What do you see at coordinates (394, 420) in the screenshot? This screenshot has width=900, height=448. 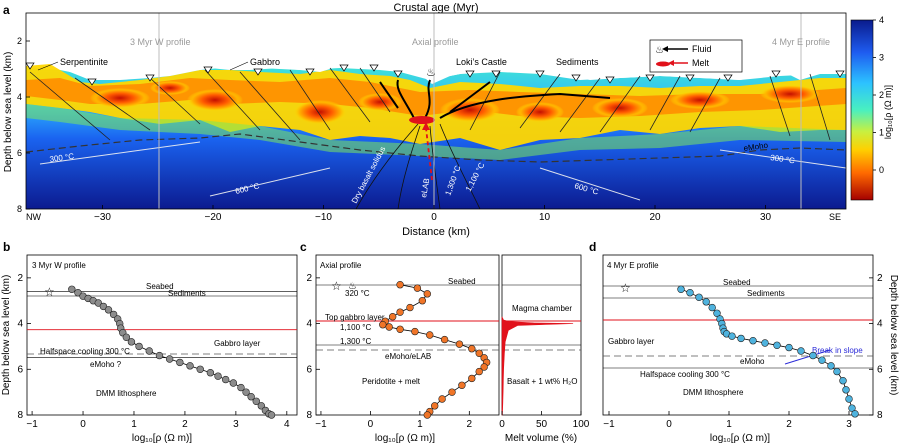 I see `panel-c-x-ticks: −1 0 1 2` at bounding box center [394, 420].